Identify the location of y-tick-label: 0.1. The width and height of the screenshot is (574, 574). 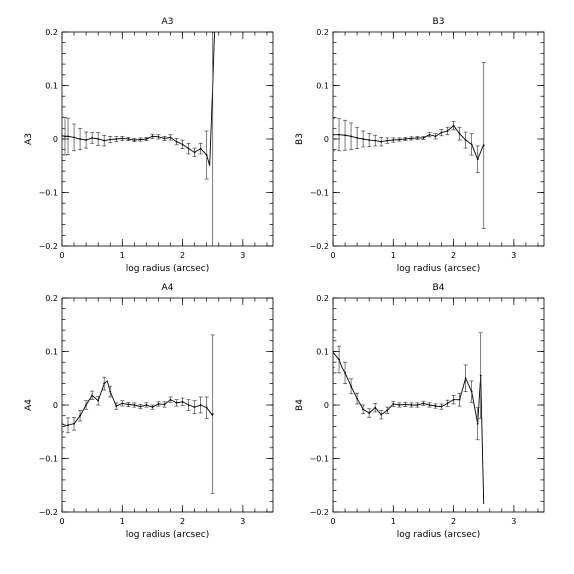
(322, 86).